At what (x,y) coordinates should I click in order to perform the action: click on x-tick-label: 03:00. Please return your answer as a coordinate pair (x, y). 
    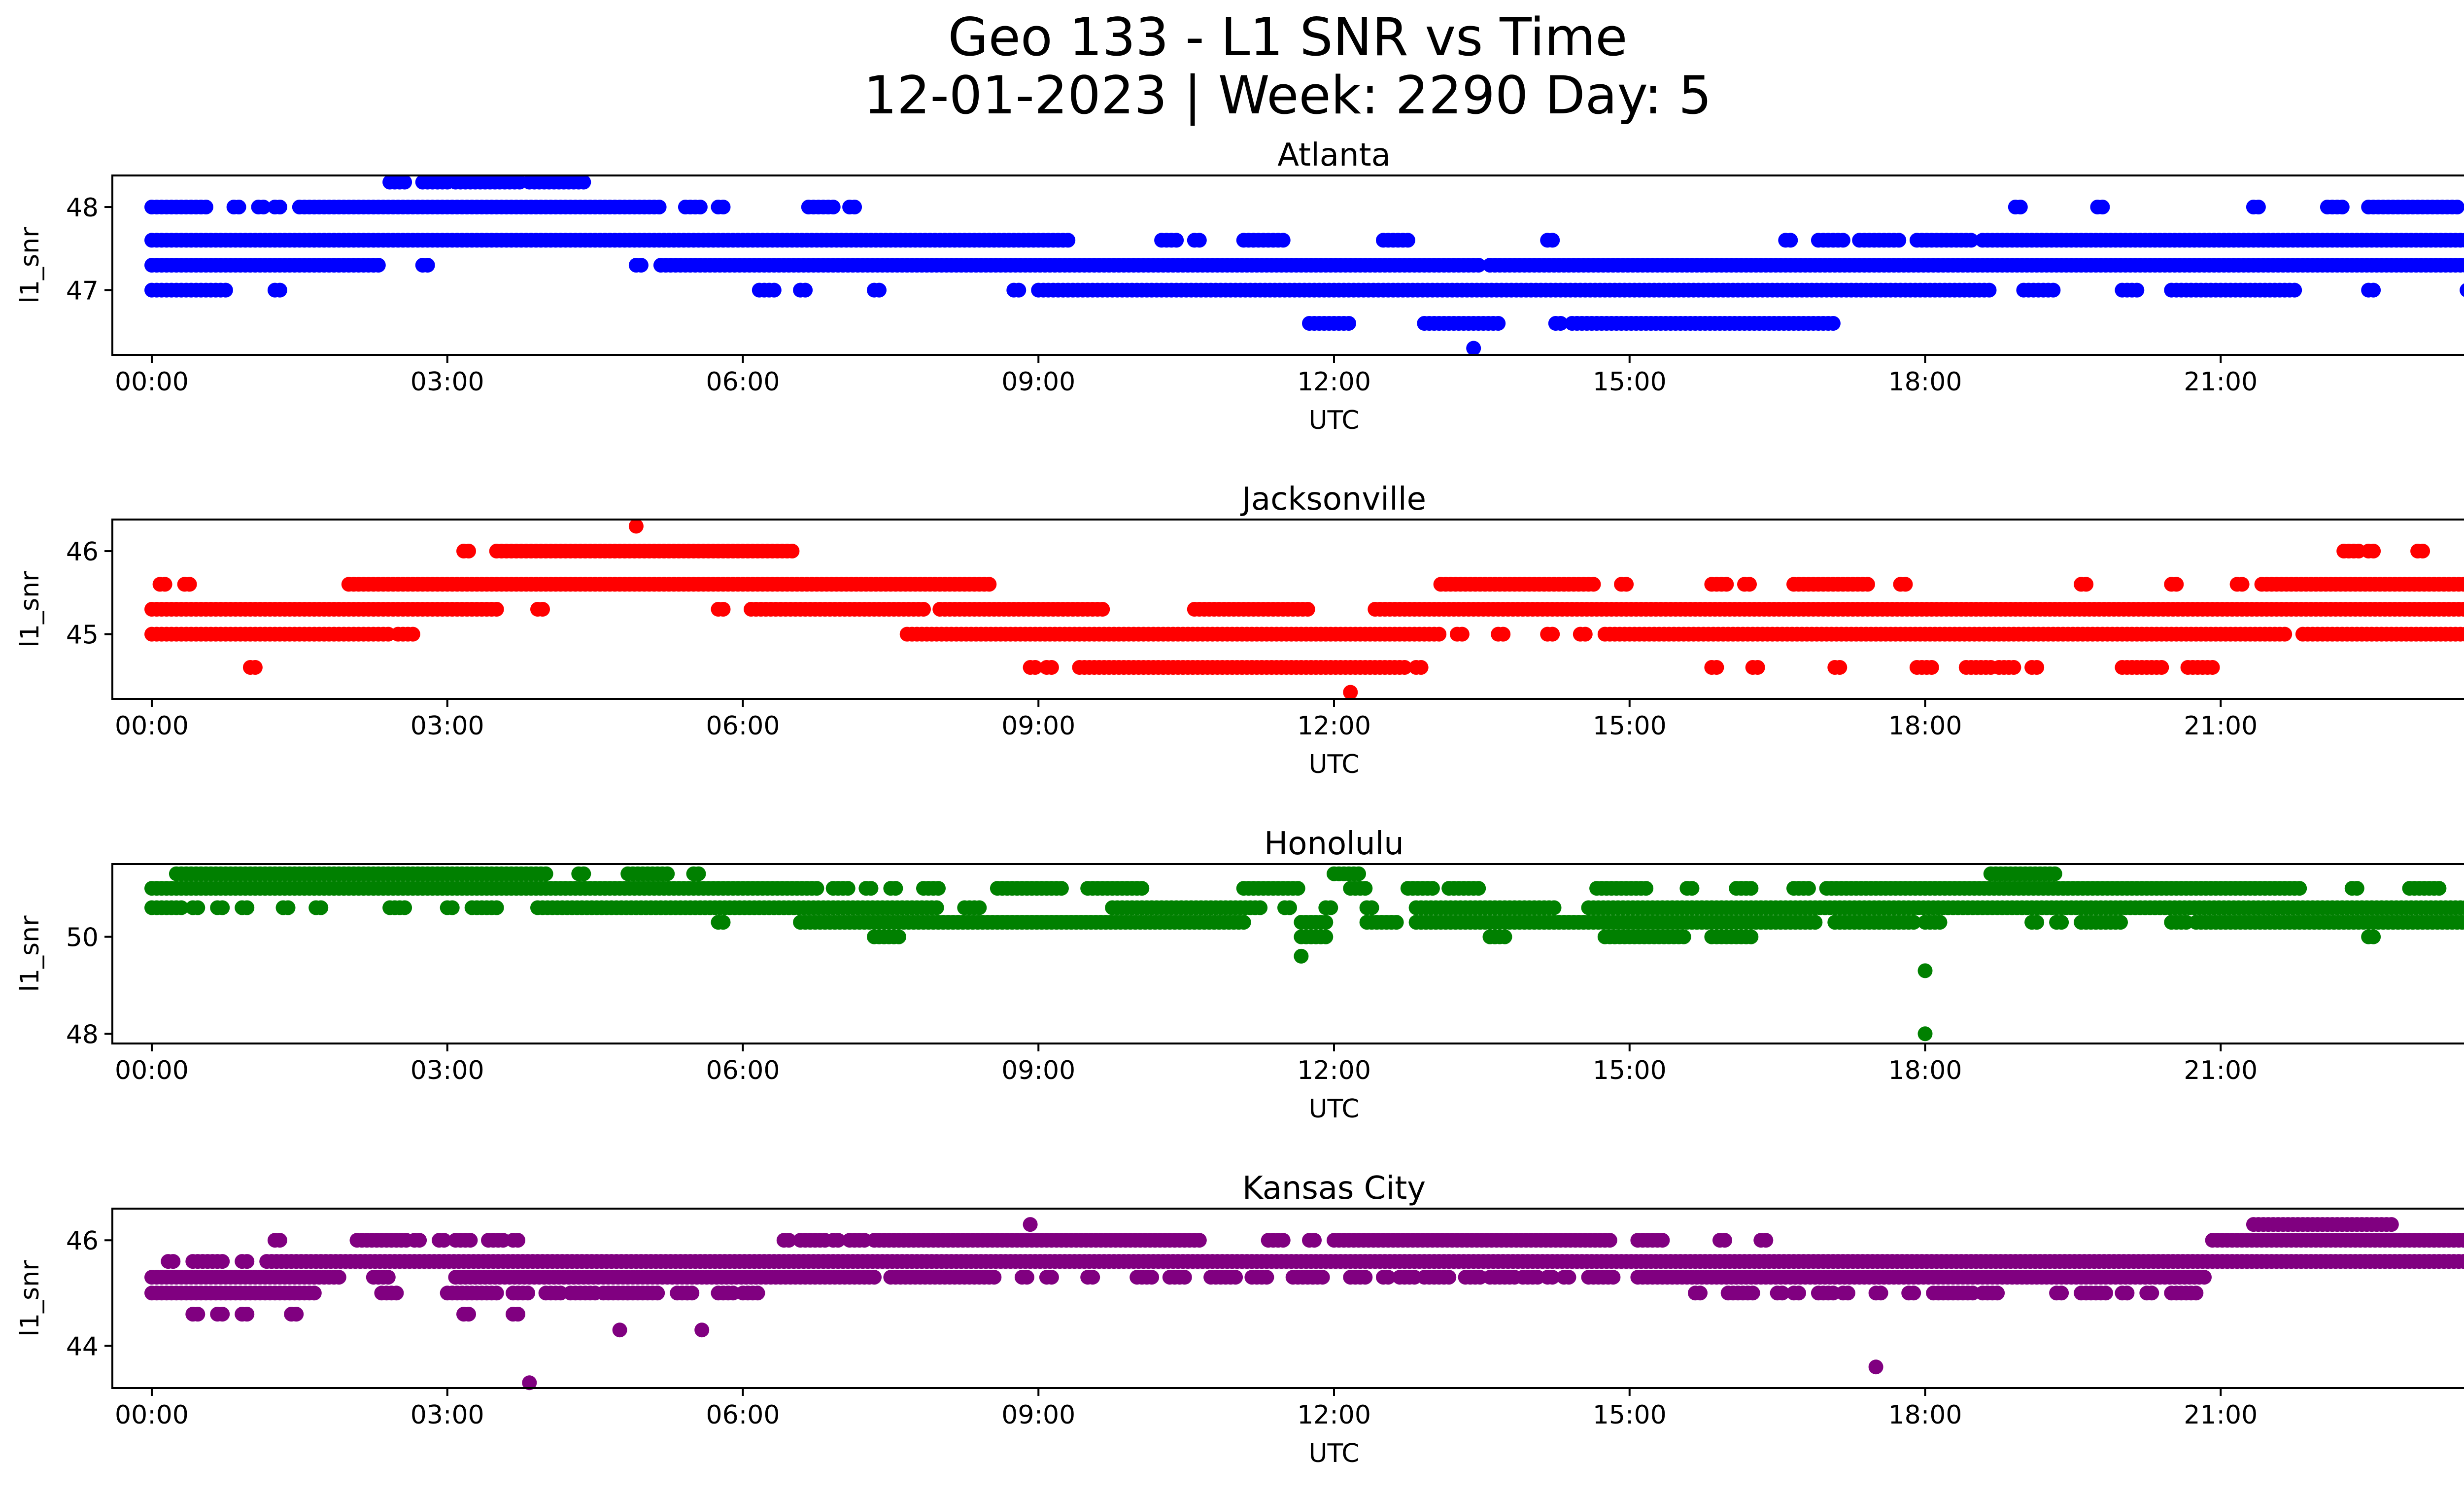
    Looking at the image, I should click on (447, 1070).